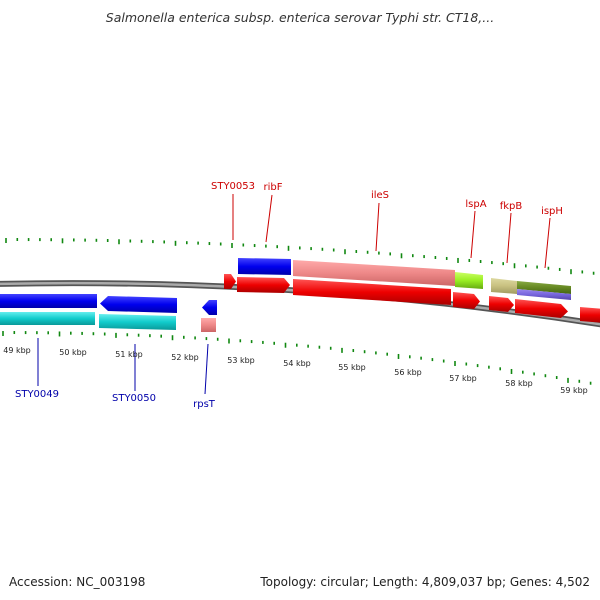 Image resolution: width=600 pixels, height=600 pixels. What do you see at coordinates (380, 195) in the screenshot?
I see `label-iles: ileS` at bounding box center [380, 195].